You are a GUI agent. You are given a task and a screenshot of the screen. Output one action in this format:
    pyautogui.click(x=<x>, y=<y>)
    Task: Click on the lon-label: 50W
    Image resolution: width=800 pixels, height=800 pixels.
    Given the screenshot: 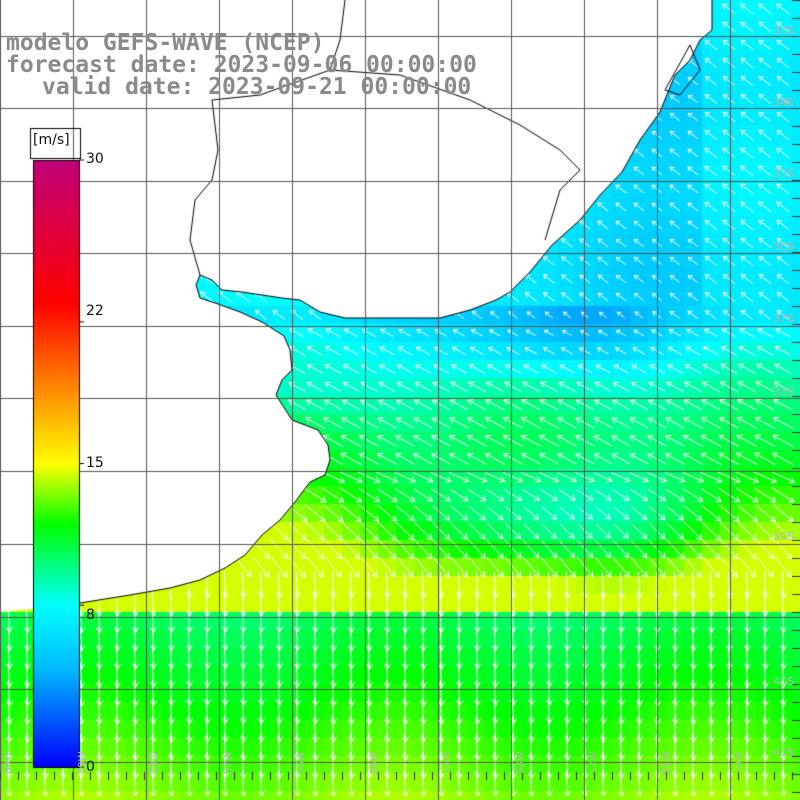 What is the action you would take?
    pyautogui.click(x=739, y=762)
    